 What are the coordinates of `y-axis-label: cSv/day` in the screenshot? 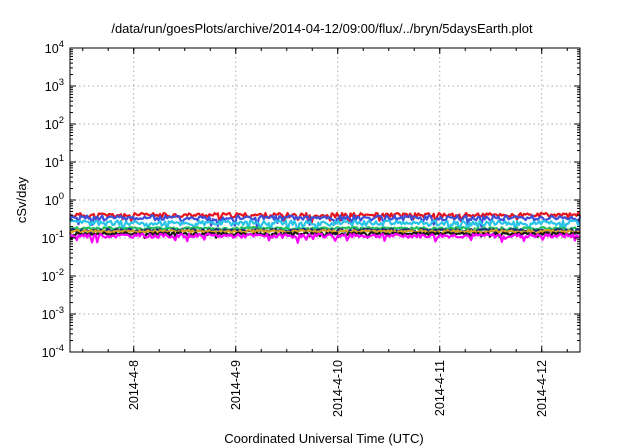 It's located at (21, 199).